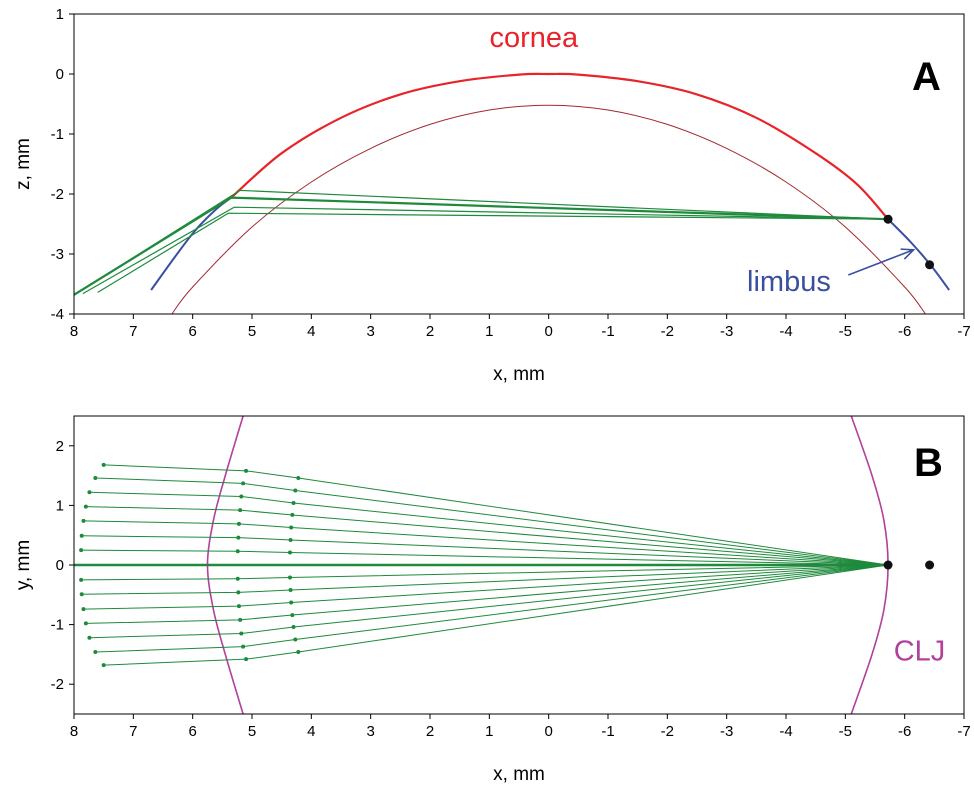  I want to click on y-tick-label: 0, so click(60, 565).